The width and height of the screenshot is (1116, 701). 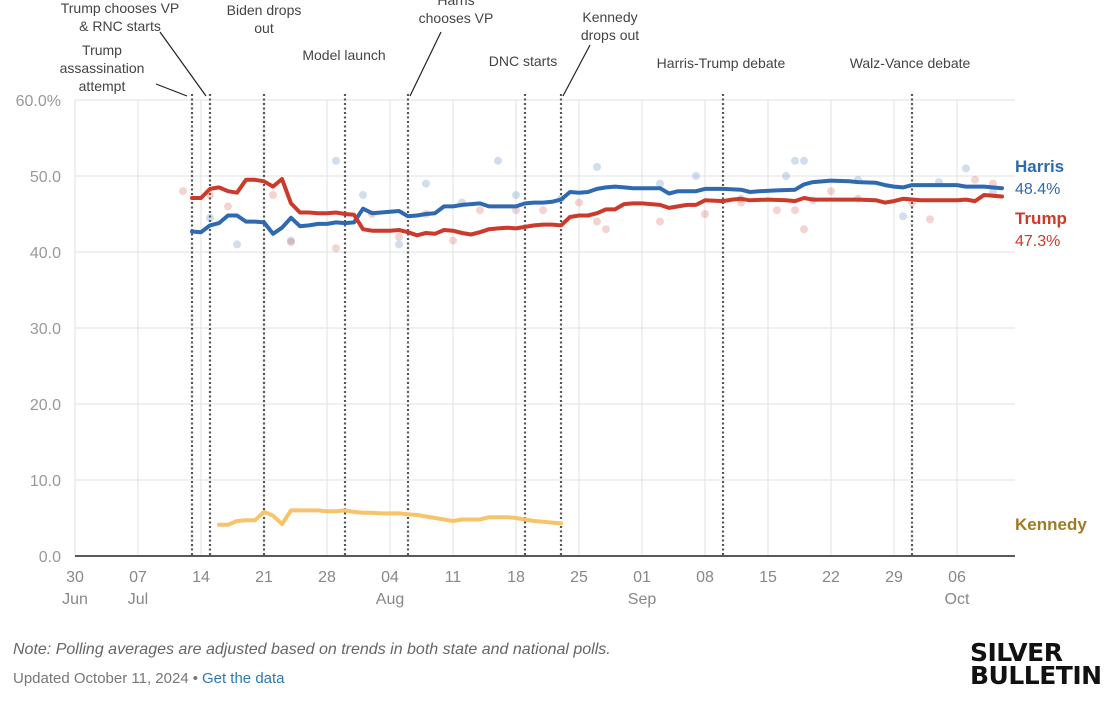 What do you see at coordinates (523, 61) in the screenshot?
I see `event-label: DNC starts` at bounding box center [523, 61].